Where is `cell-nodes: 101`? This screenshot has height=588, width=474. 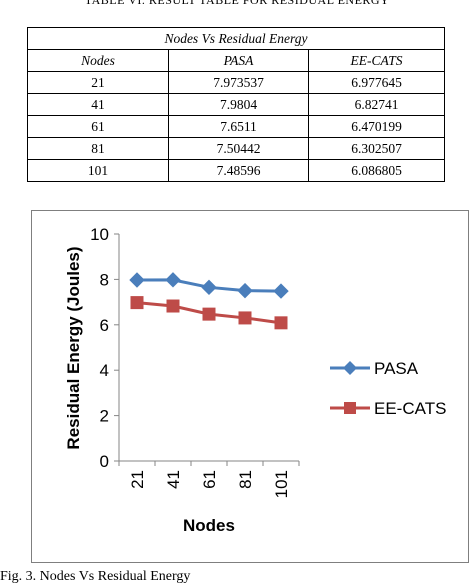 cell-nodes: 101 is located at coordinates (98, 170).